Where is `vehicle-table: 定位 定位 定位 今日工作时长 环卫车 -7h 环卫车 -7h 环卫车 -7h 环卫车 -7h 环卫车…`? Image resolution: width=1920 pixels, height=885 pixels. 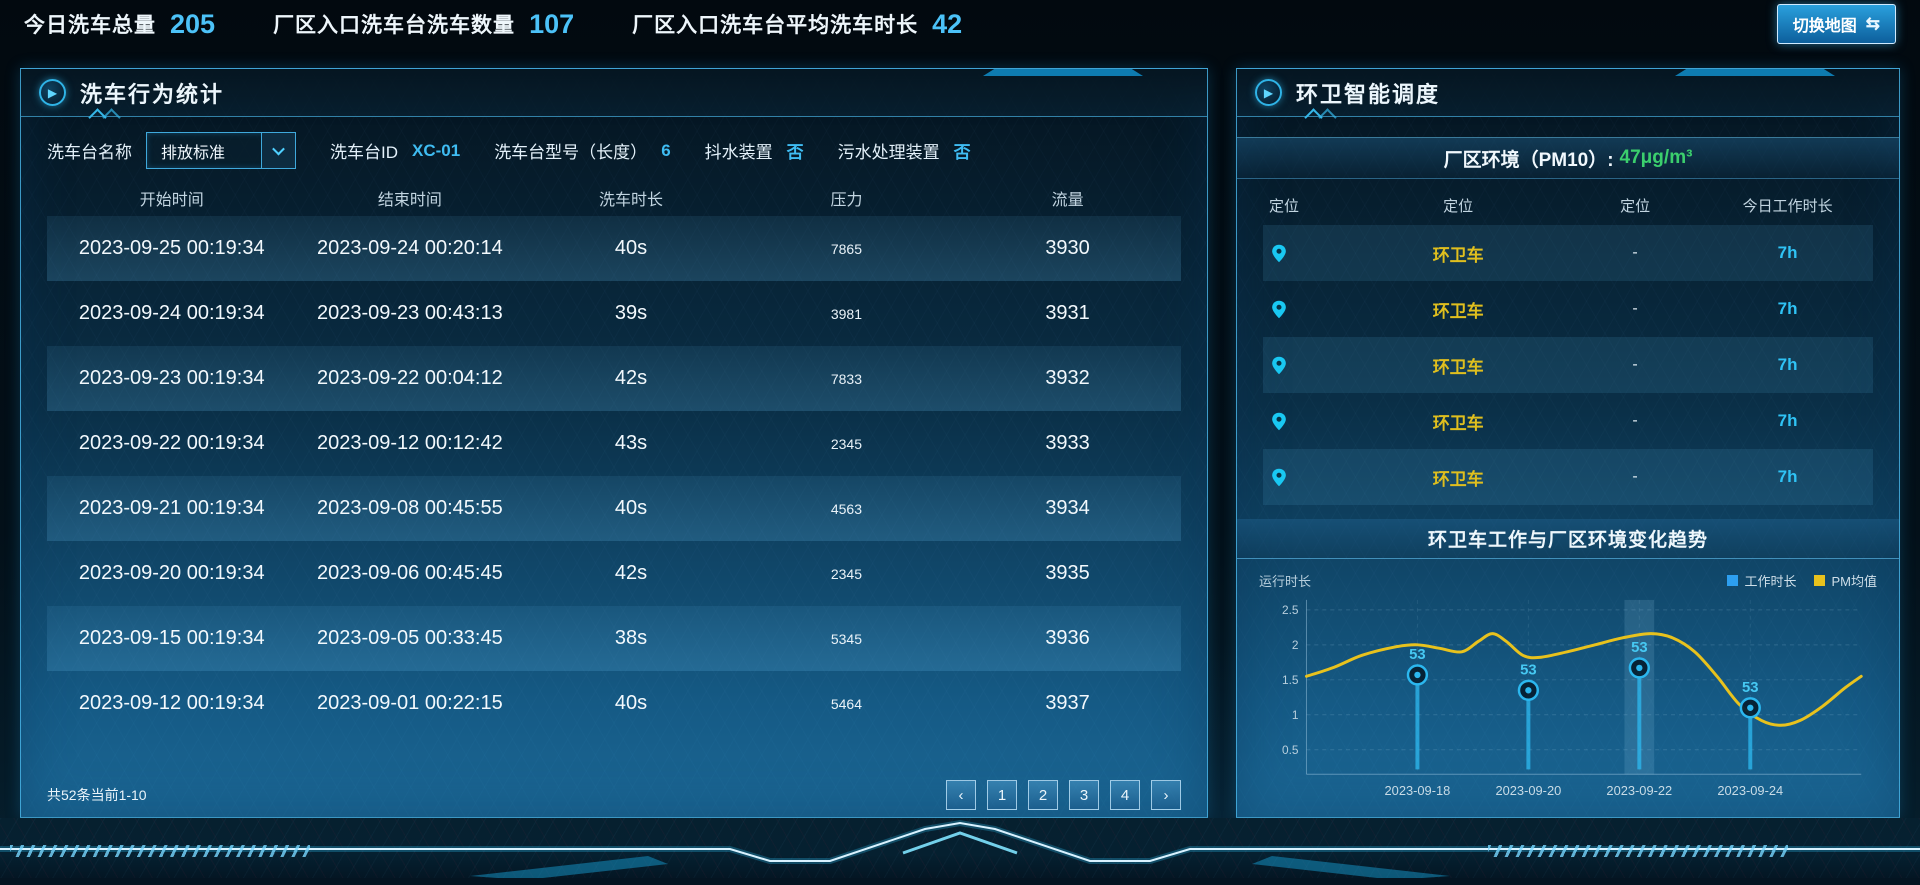 vehicle-table: 定位 定位 定位 今日工作时长 环卫车 -7h 环卫车 -7h 环卫车 -7h 环卫车 -7h 环卫车… is located at coordinates (1568, 342).